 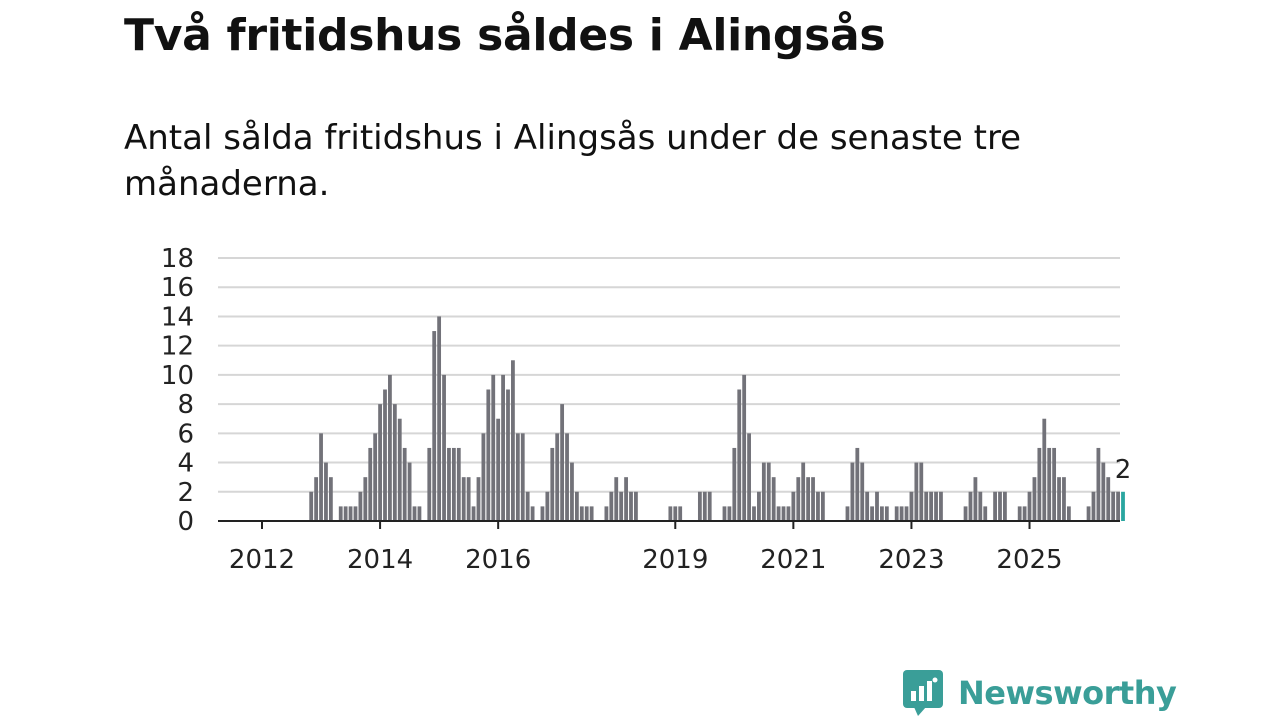 I want to click on y-tick-label: 6, so click(x=185, y=434).